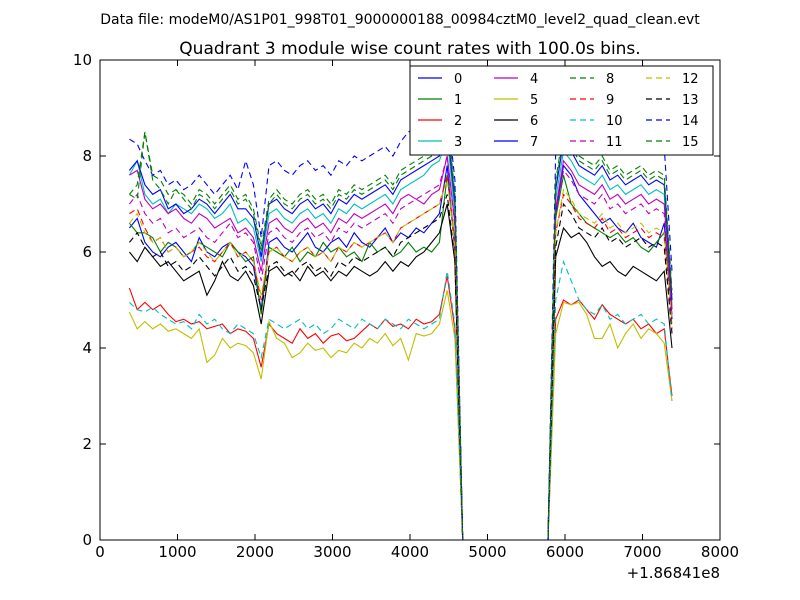  Describe the element at coordinates (642, 552) in the screenshot. I see `x-tick-label: 7000` at that location.